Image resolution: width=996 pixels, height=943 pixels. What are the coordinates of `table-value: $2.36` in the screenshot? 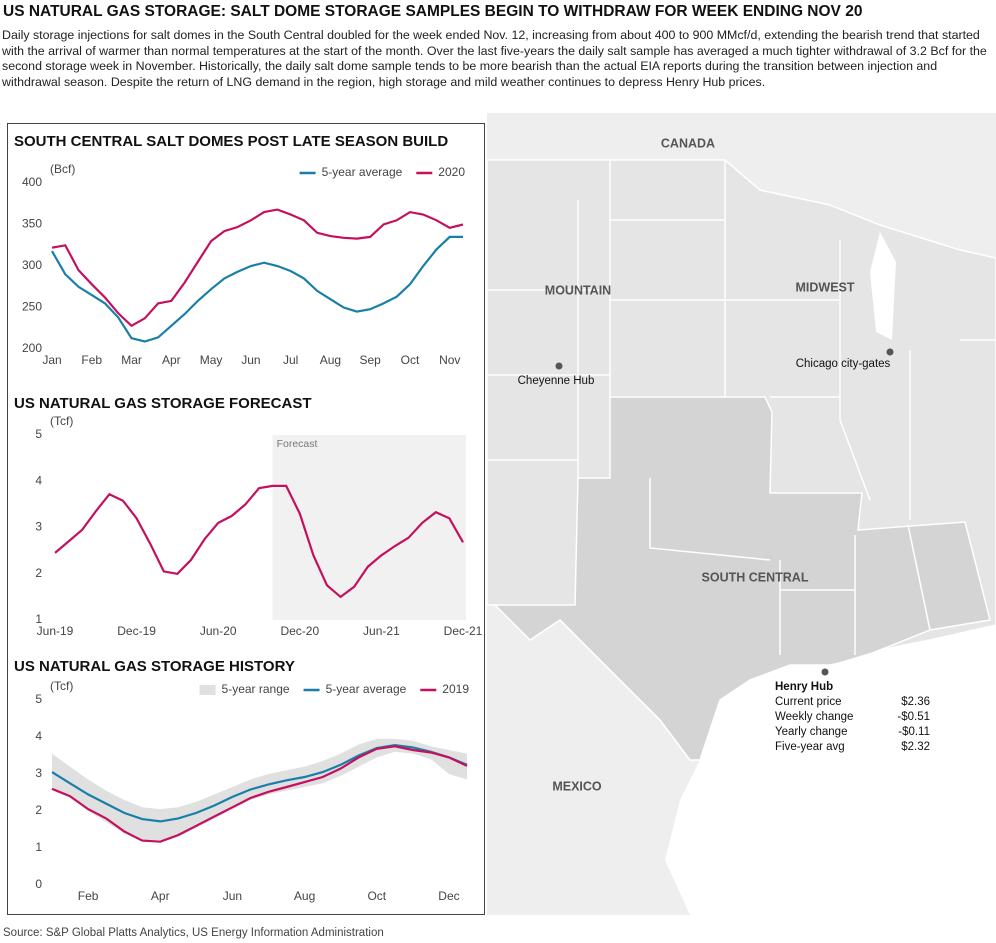 It's located at (915, 702).